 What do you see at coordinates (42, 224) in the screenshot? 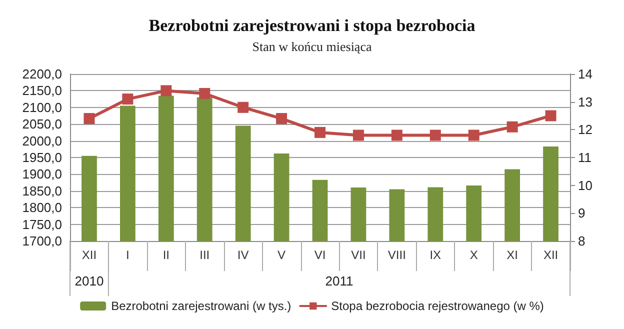
I see `y-tick-label: 1750,0` at bounding box center [42, 224].